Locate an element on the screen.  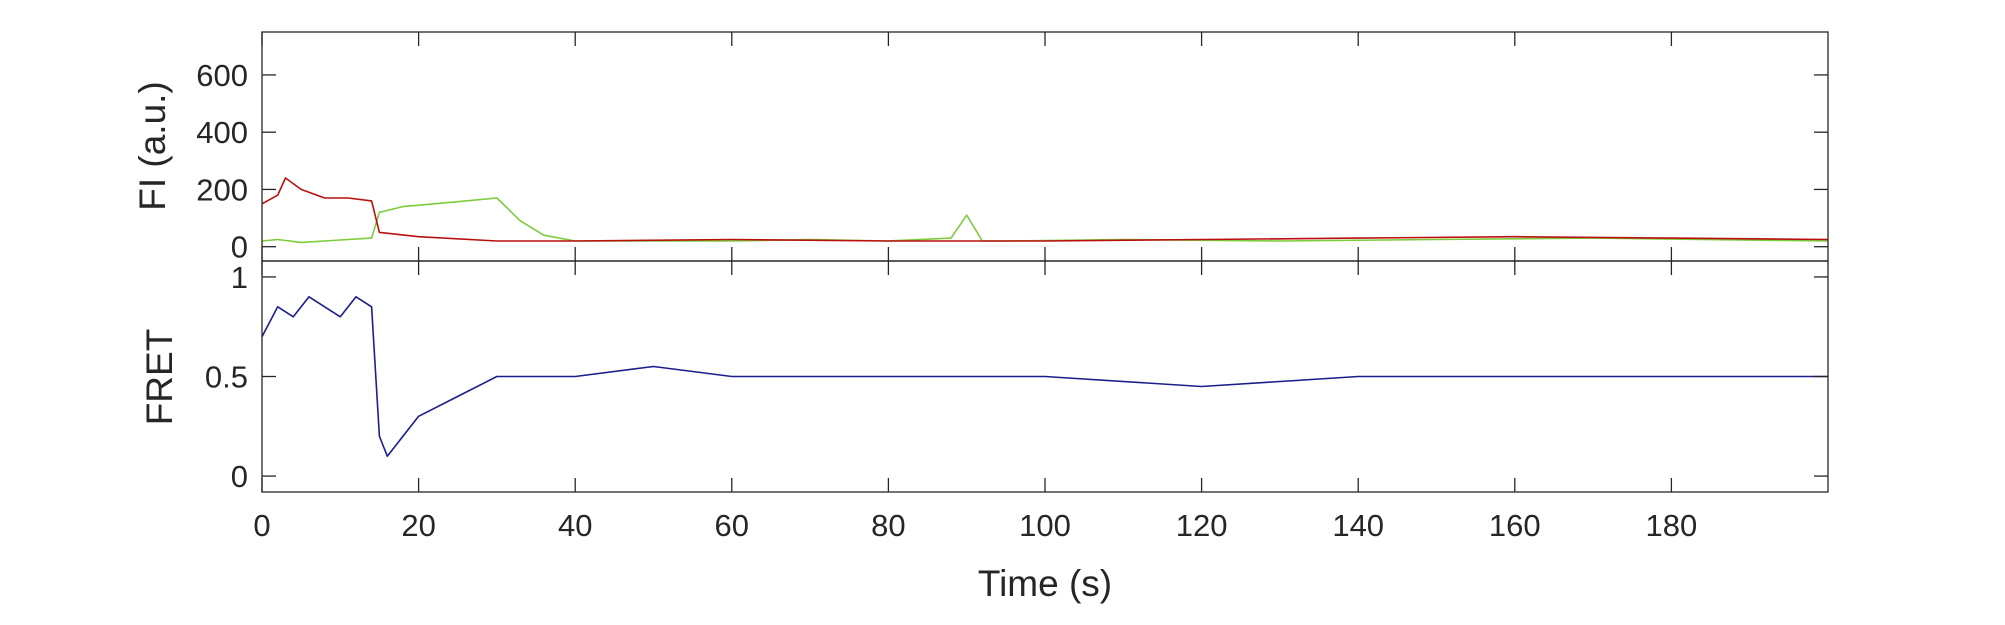
fret-ytick-label: 0 is located at coordinates (239, 476).